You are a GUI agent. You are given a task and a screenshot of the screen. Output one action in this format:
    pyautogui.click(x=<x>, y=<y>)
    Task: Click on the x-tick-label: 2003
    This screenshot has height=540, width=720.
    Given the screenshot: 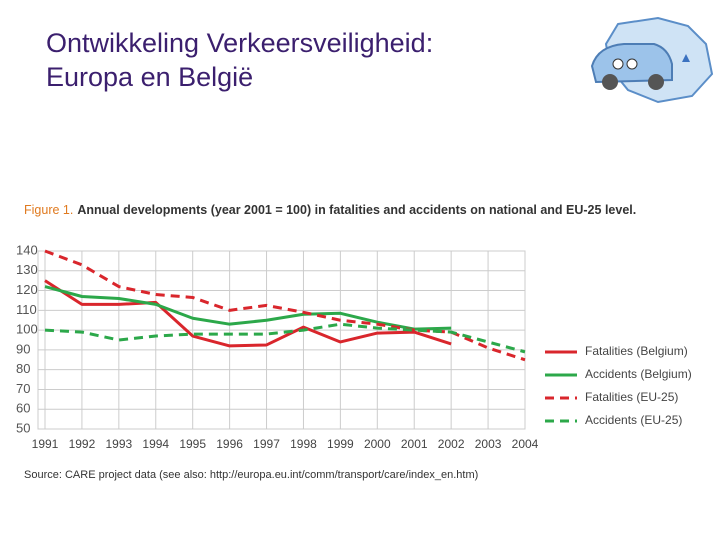 What is the action you would take?
    pyautogui.click(x=488, y=444)
    